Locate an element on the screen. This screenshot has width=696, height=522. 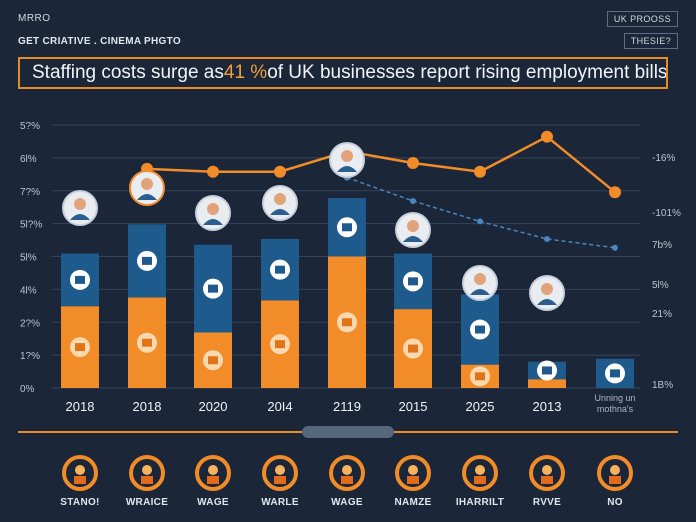
right-tick-label: -101% is located at coordinates (666, 213).